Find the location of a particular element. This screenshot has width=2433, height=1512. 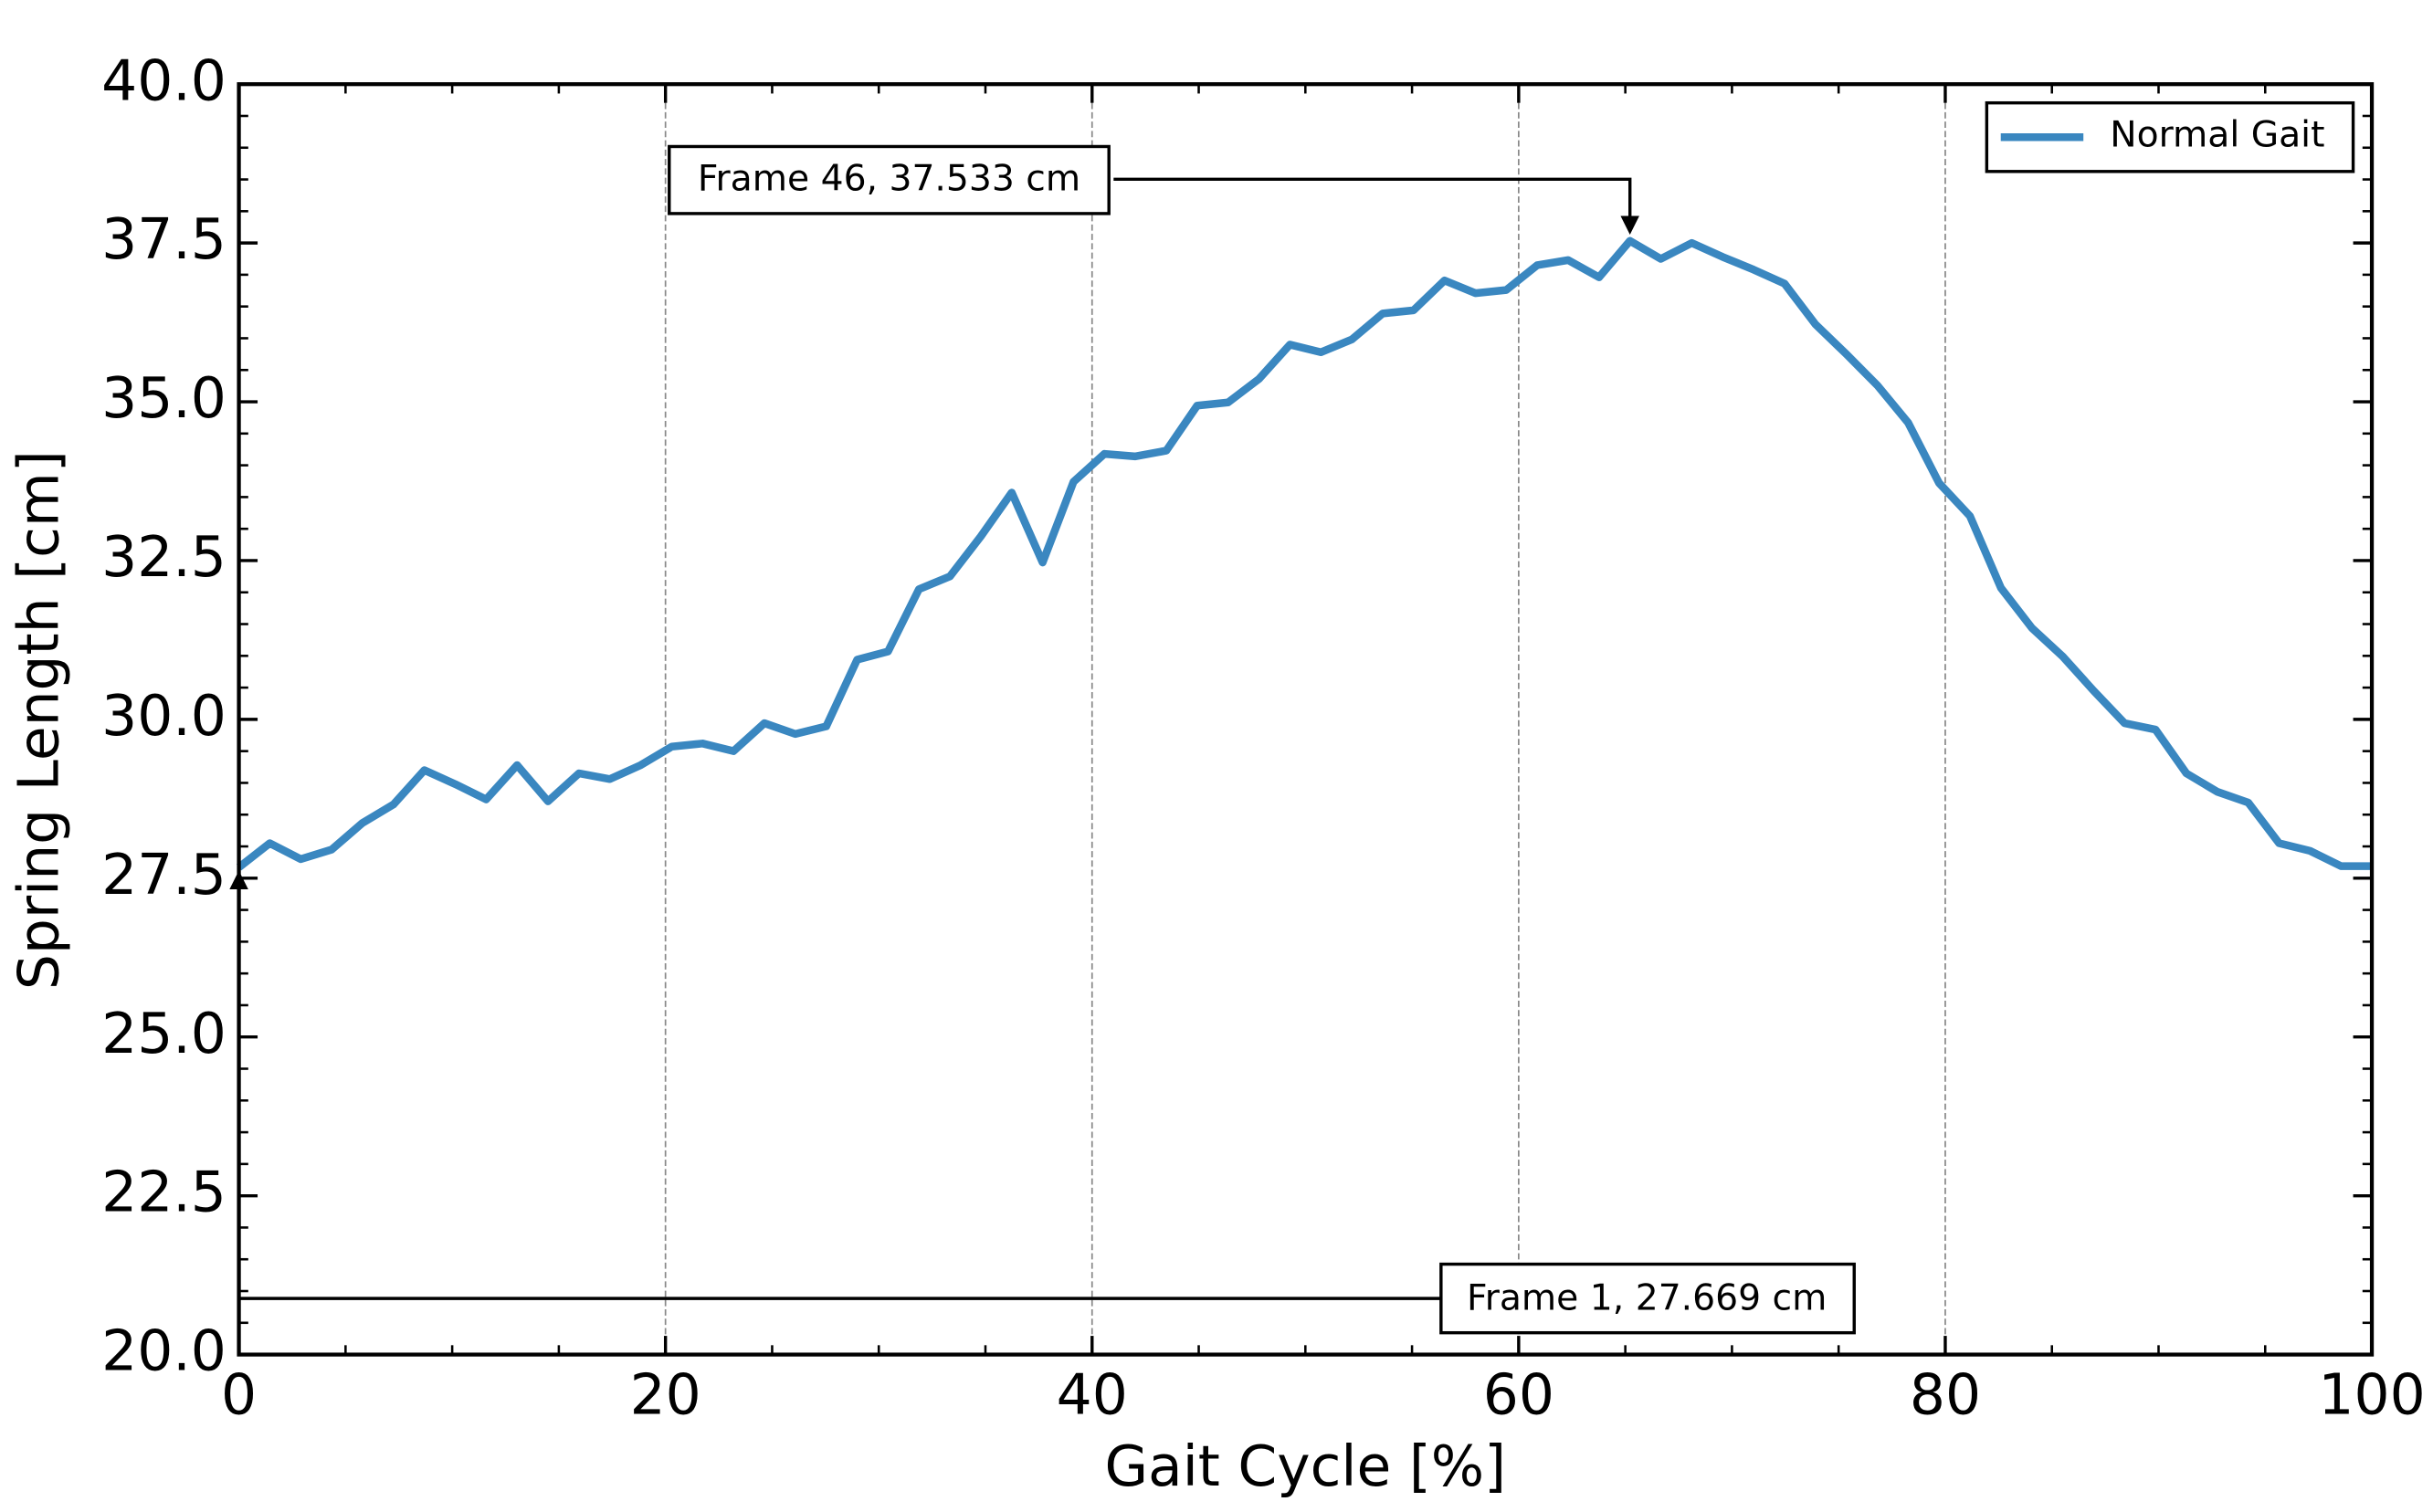

x-tick-label: 40 is located at coordinates (1093, 1394).